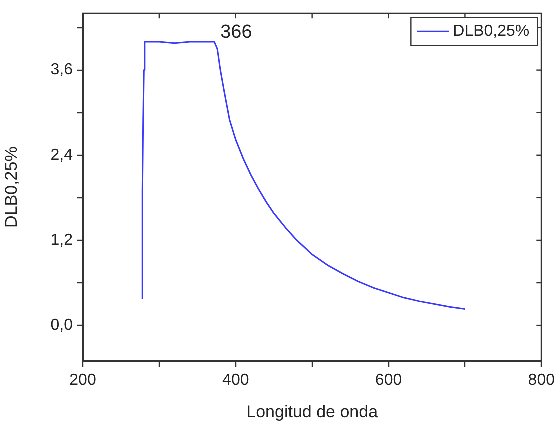 The height and width of the screenshot is (425, 559). I want to click on x-tick-label: 600, so click(388, 381).